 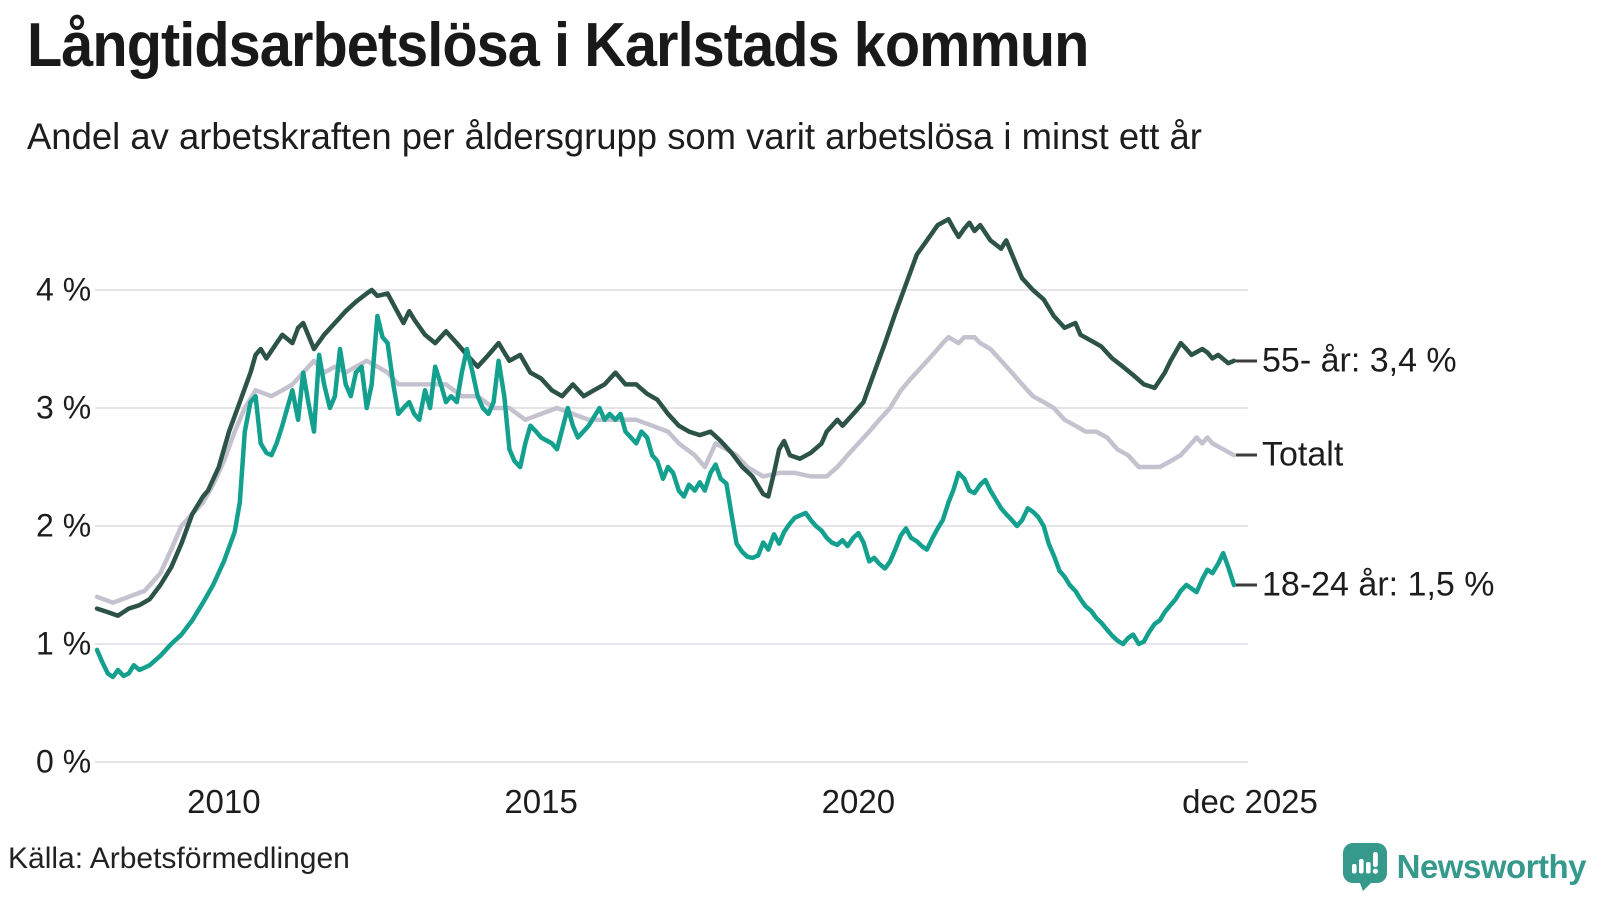 I want to click on end-label-text: 18-24 år: 1,5 %, so click(x=1378, y=584).